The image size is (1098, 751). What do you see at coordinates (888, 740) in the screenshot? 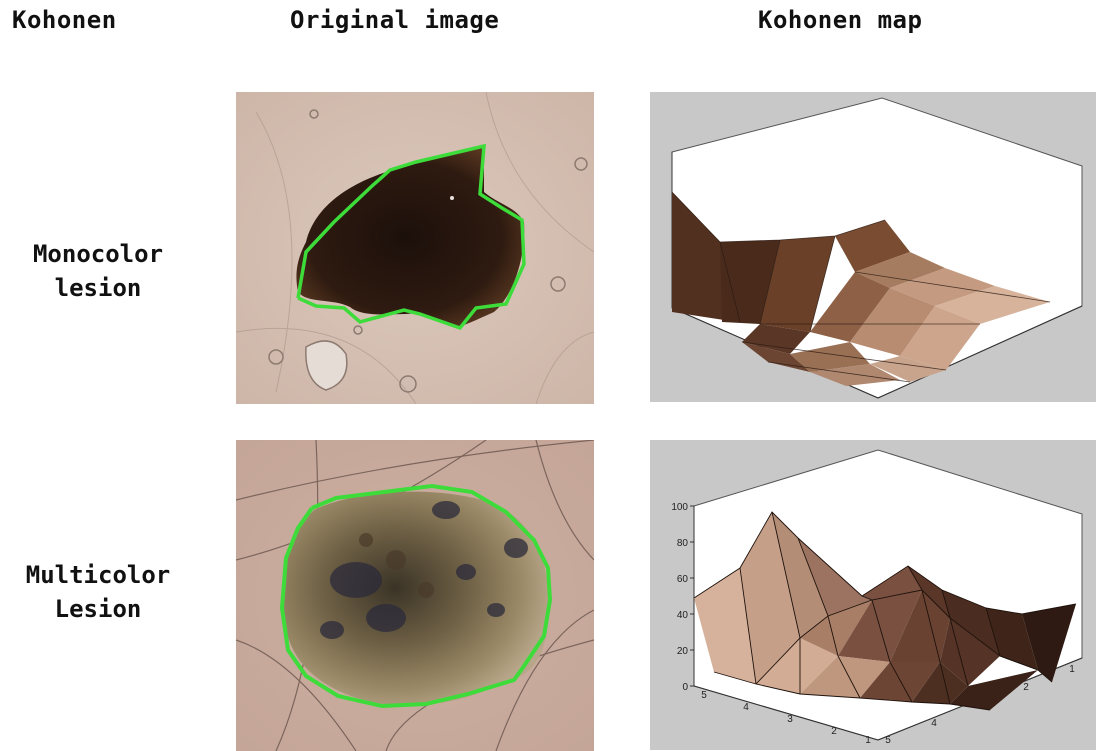
I see `map2-right-tick-5: 5` at bounding box center [888, 740].